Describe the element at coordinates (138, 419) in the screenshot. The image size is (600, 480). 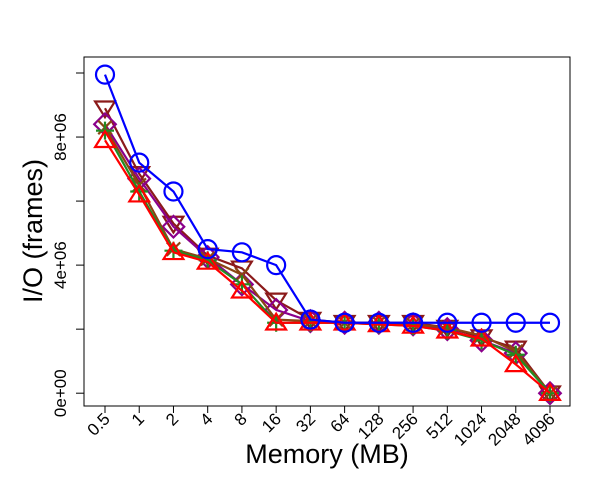
I see `x-tick-label: 1` at that location.